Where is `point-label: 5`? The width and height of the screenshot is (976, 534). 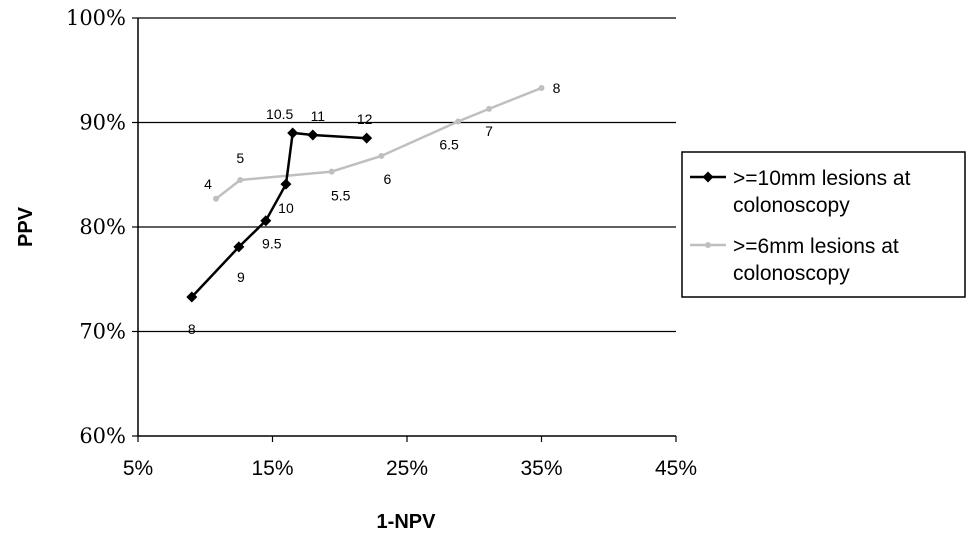 point-label: 5 is located at coordinates (240, 158).